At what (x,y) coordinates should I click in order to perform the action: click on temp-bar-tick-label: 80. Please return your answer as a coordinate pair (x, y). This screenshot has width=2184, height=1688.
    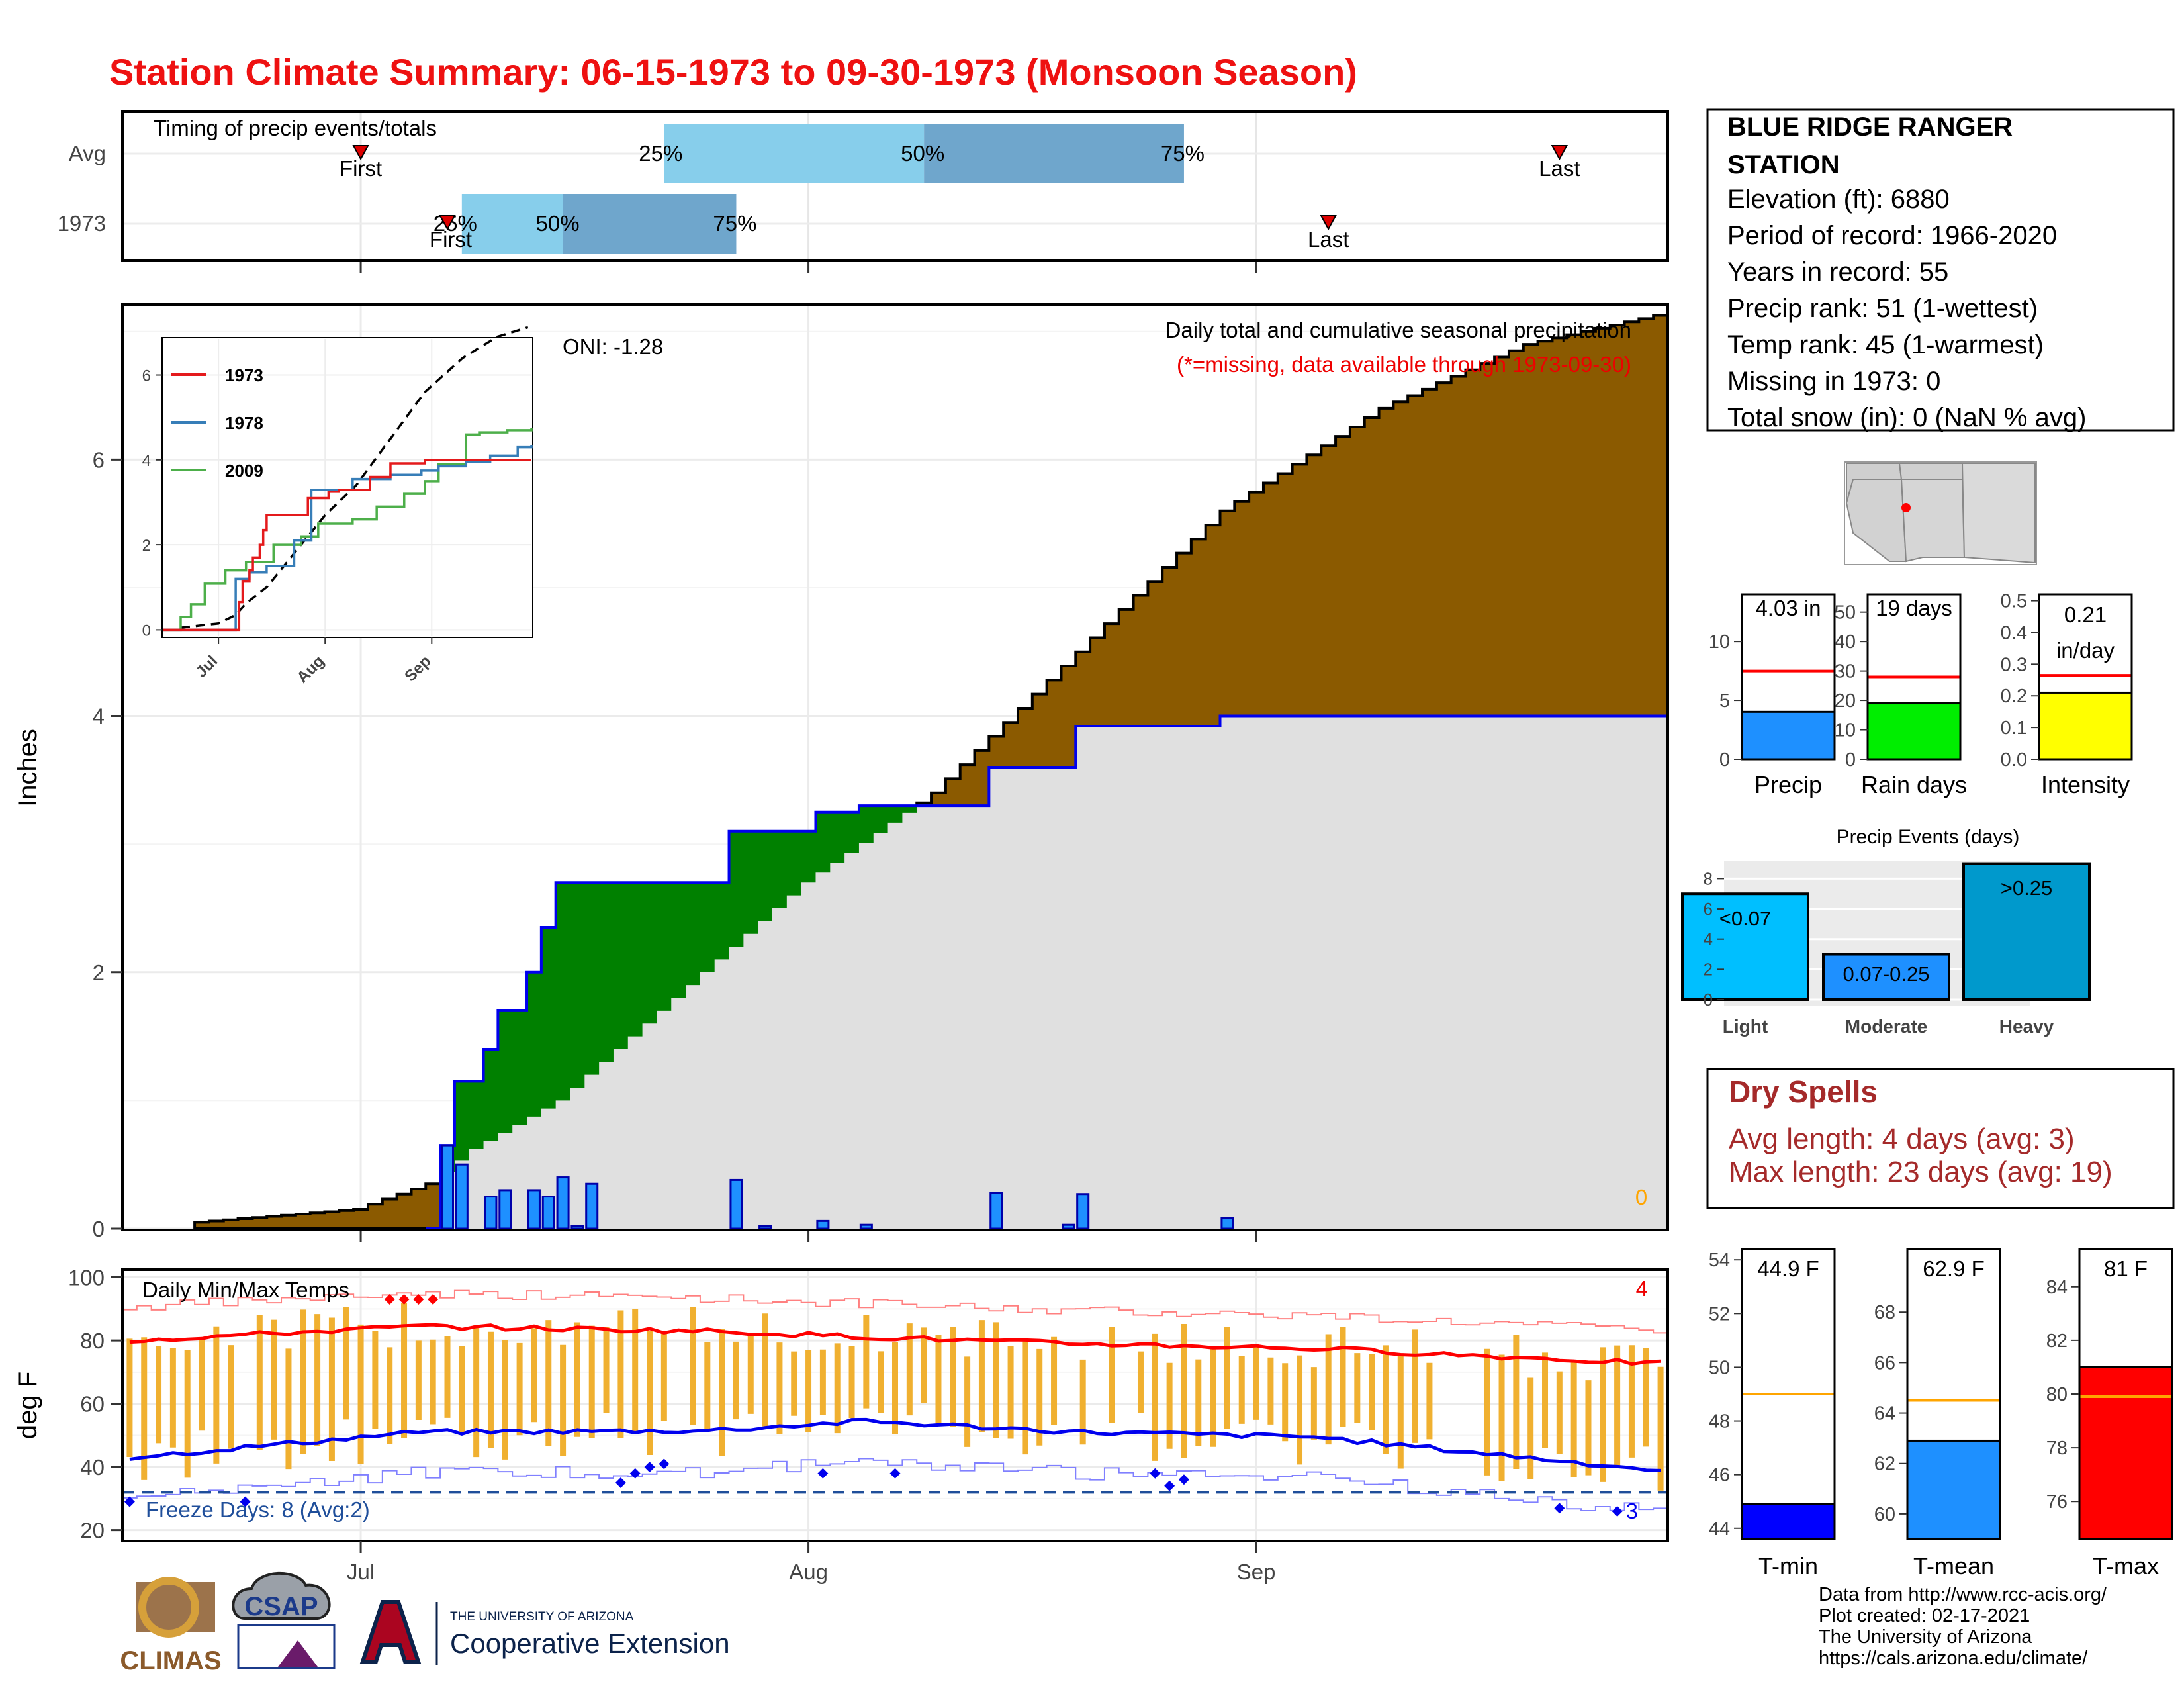
    Looking at the image, I should click on (2057, 1394).